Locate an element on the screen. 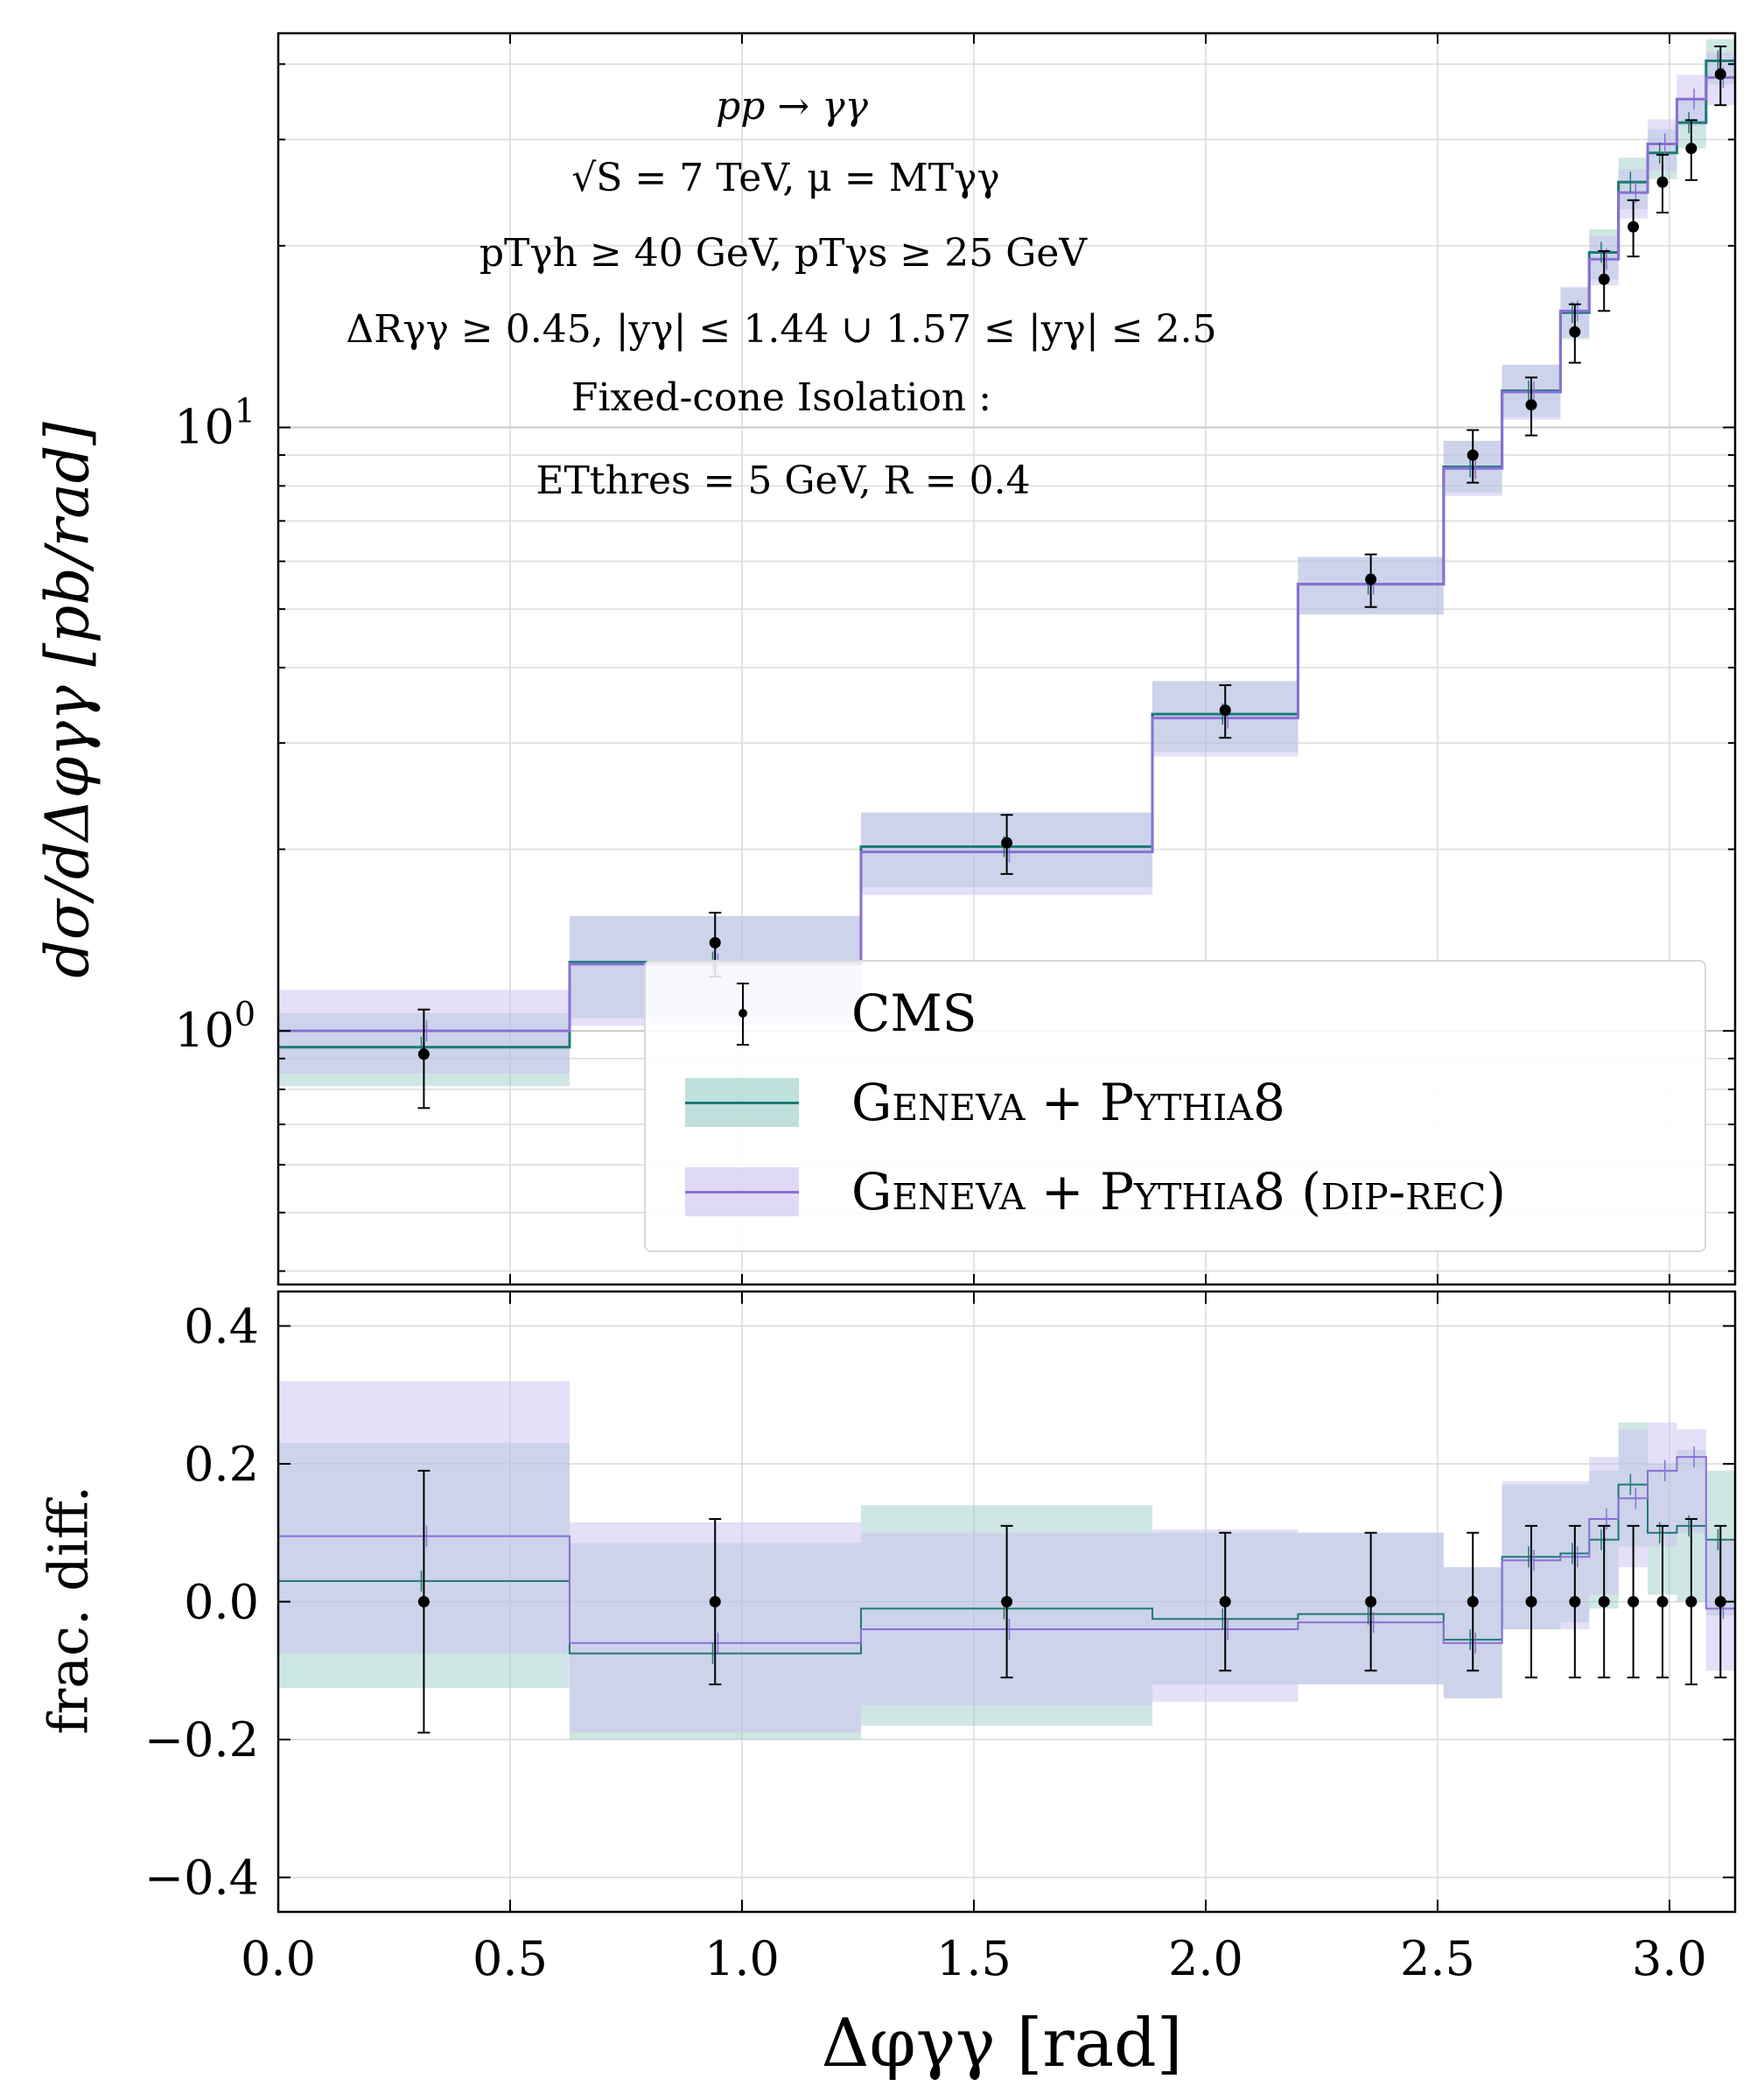 Image resolution: width=1750 pixels, height=2100 pixels. legend-cms-cap-bottom is located at coordinates (743, 1045).